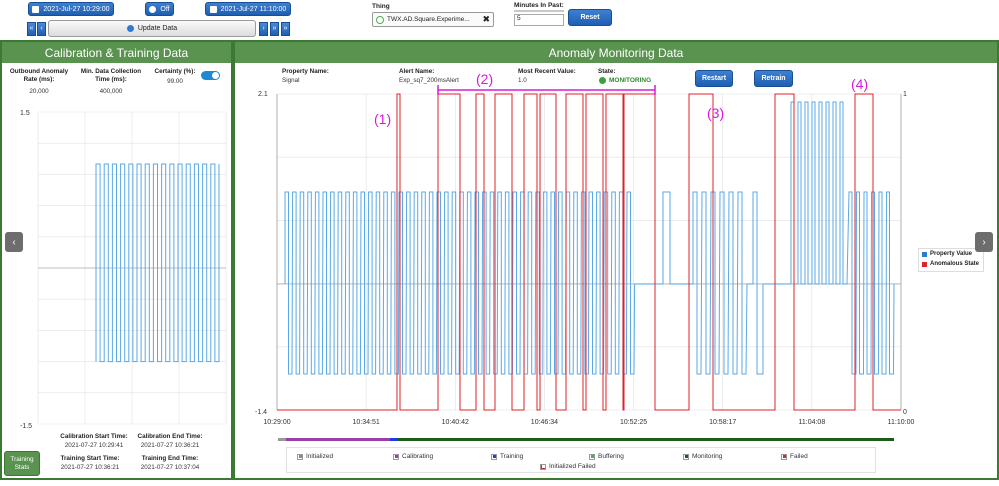 This screenshot has height=486, width=999. Describe the element at coordinates (568, 466) in the screenshot. I see `state-legend-initialized-failed: Initialized Failed` at that location.